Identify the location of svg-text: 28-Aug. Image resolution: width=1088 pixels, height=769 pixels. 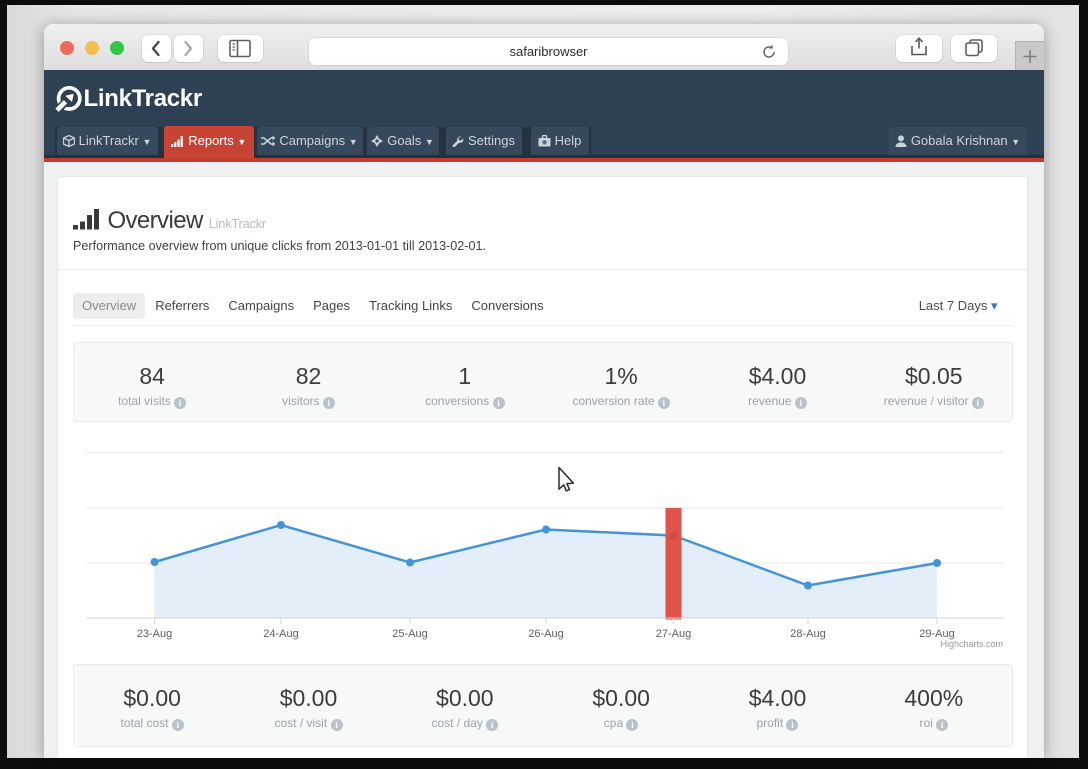
(807, 634).